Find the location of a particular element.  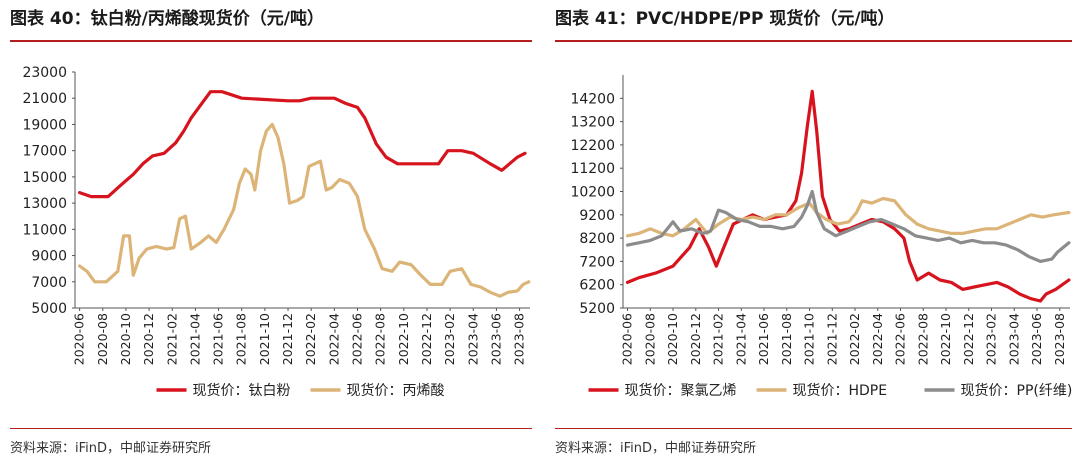

legend-label: 现货价：PP(纤维) is located at coordinates (1017, 390).